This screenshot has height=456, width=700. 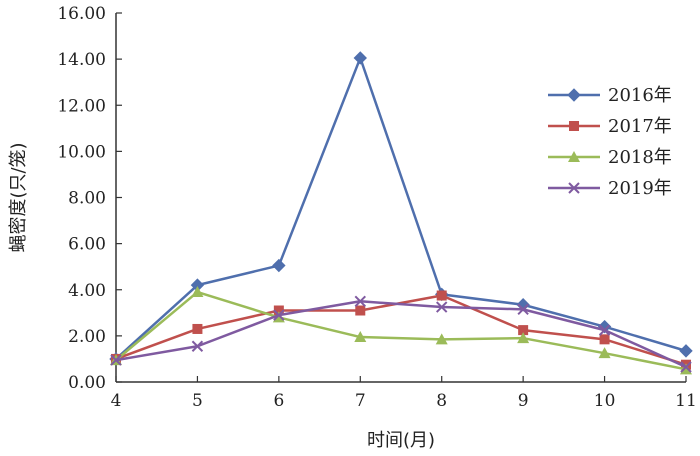 I want to click on legend-item: 2018年, so click(x=610, y=157).